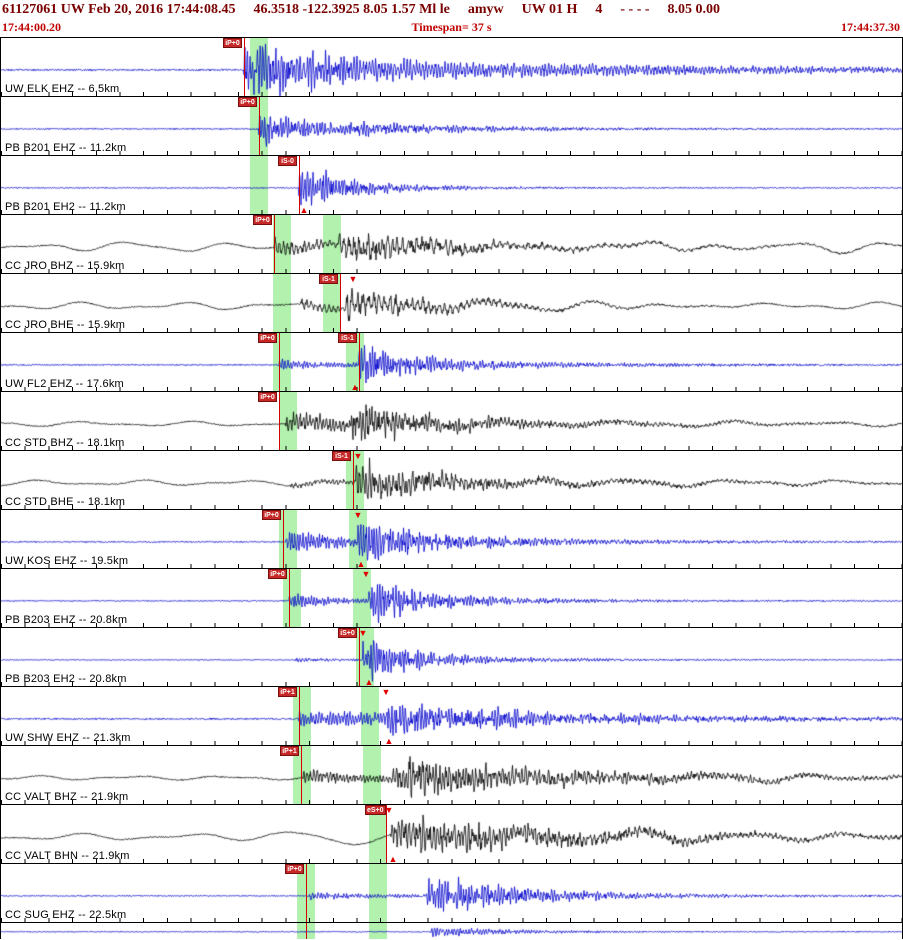  What do you see at coordinates (485, 9) in the screenshot?
I see `analyst-name: amyw` at bounding box center [485, 9].